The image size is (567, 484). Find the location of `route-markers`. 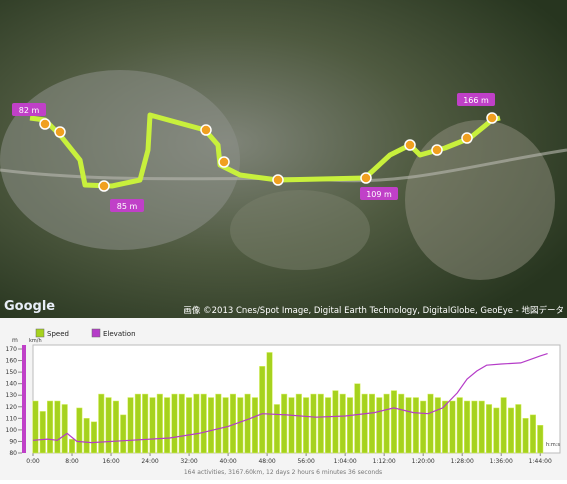

route-markers is located at coordinates (268, 152).